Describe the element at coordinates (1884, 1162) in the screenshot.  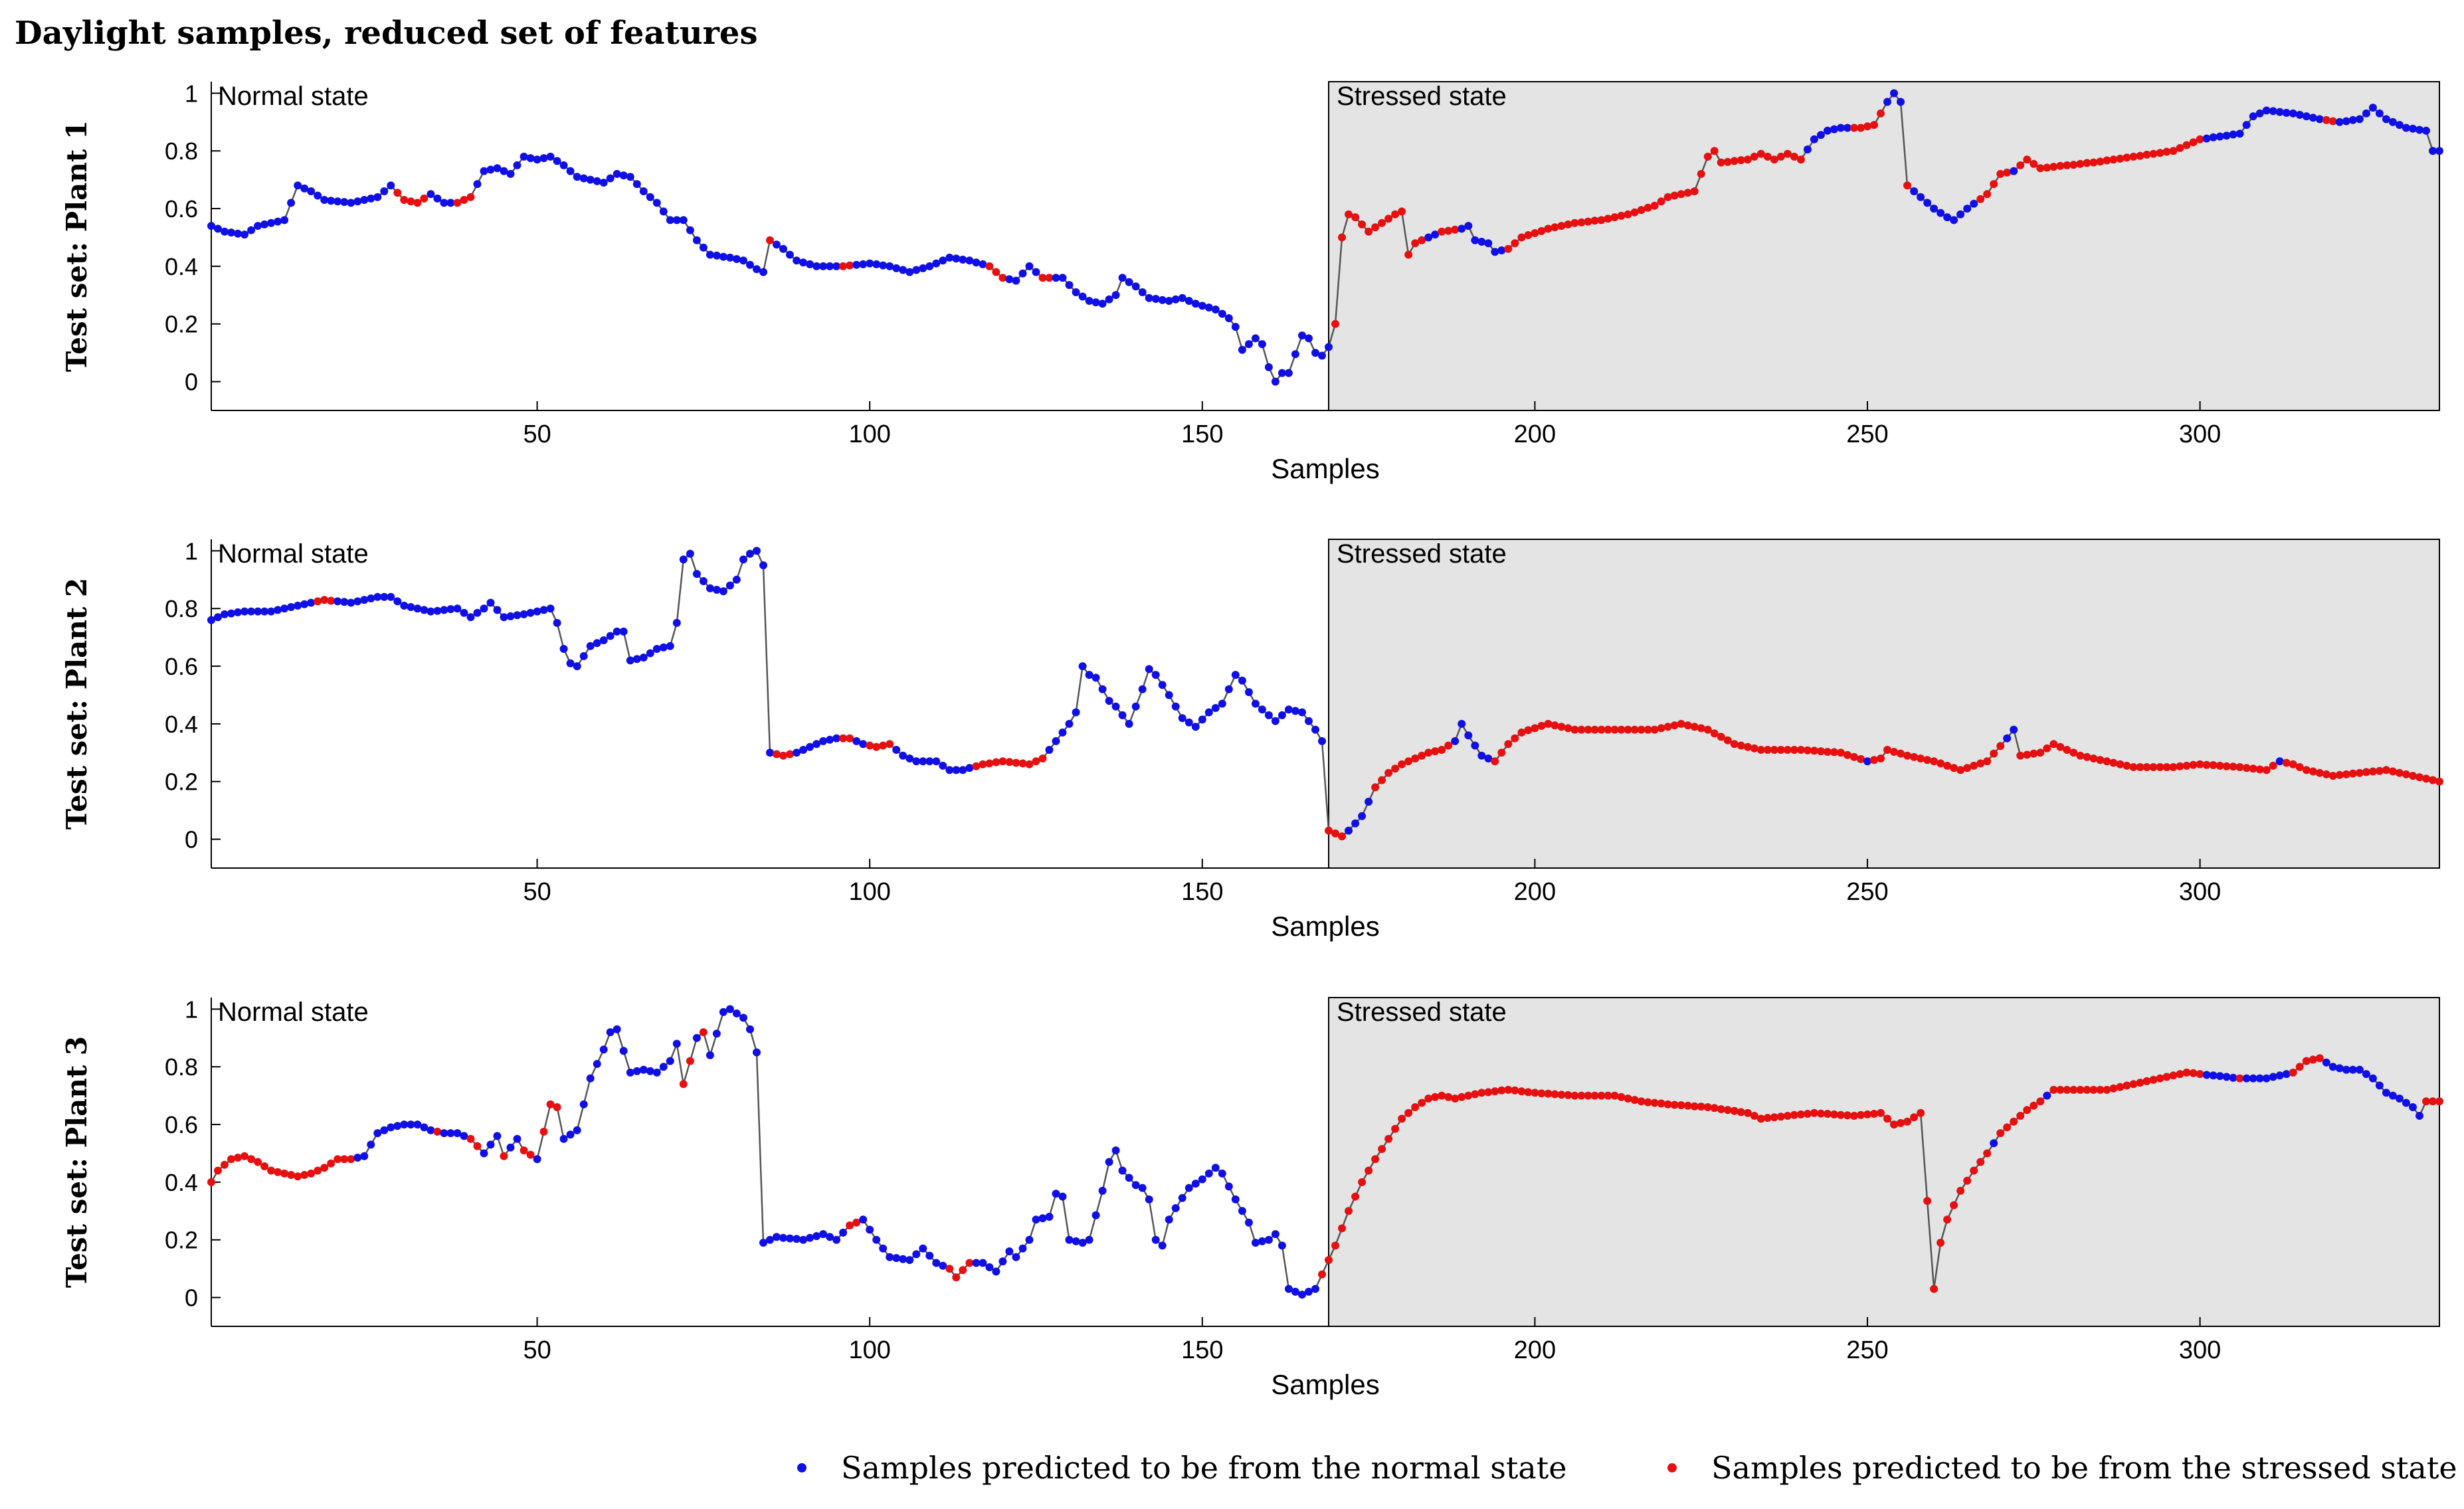
I see `stressed-region` at that location.